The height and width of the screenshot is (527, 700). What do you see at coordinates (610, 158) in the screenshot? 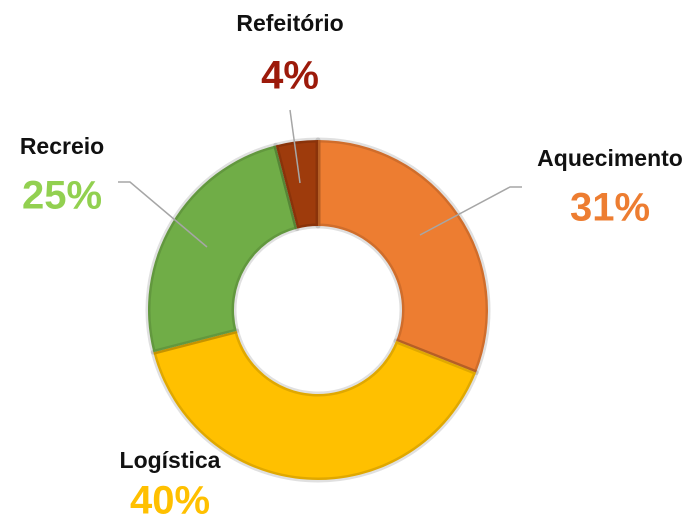
I see `category-label: Aquecimento` at bounding box center [610, 158].